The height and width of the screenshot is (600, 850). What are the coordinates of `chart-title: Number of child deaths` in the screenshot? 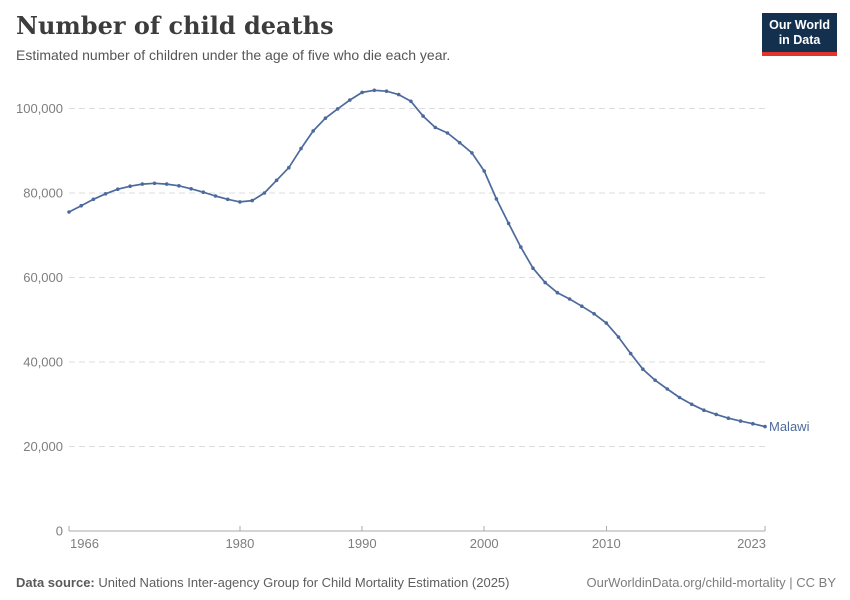 It's located at (175, 25).